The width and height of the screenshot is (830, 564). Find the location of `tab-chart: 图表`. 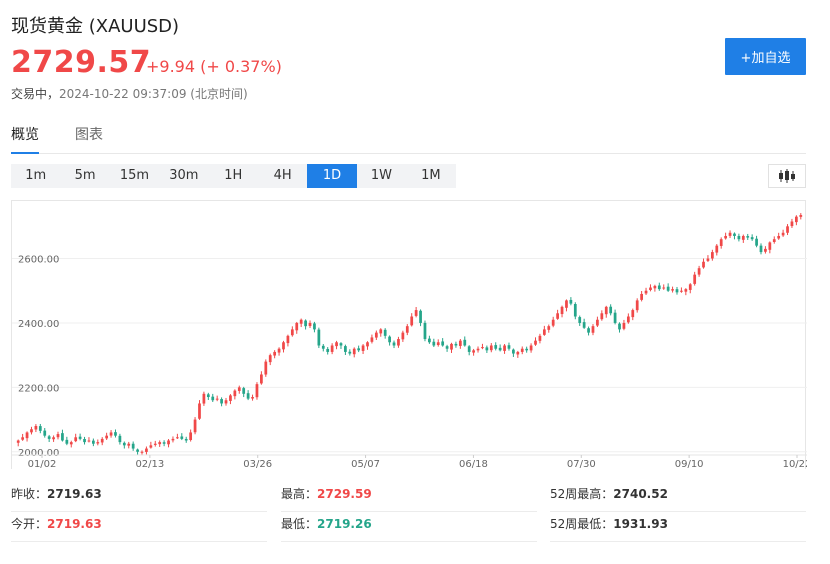

tab-chart: 图表 is located at coordinates (89, 135).